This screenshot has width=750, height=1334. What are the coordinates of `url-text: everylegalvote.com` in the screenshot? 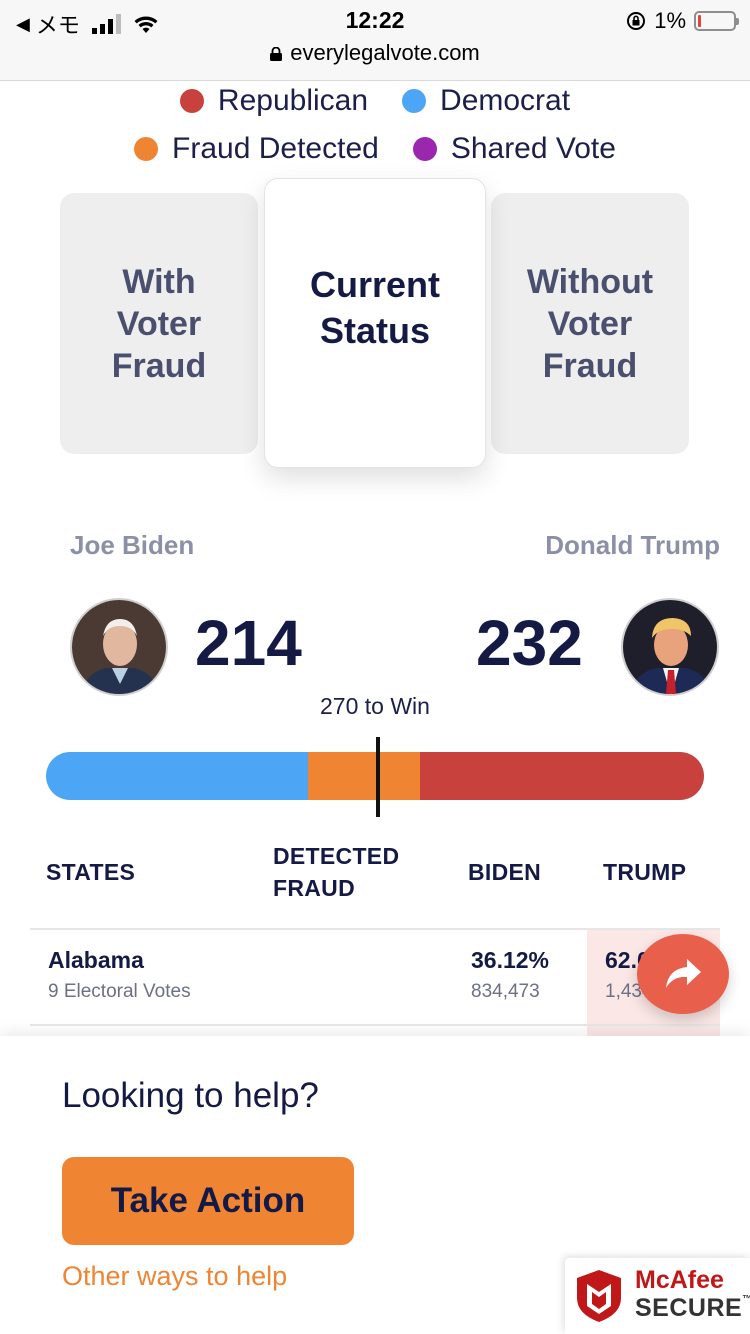 It's located at (385, 52).